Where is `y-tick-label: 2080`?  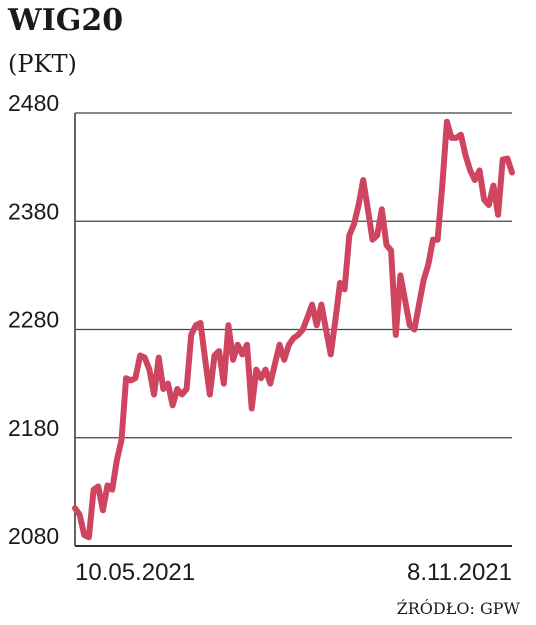
y-tick-label: 2080 is located at coordinates (33, 536).